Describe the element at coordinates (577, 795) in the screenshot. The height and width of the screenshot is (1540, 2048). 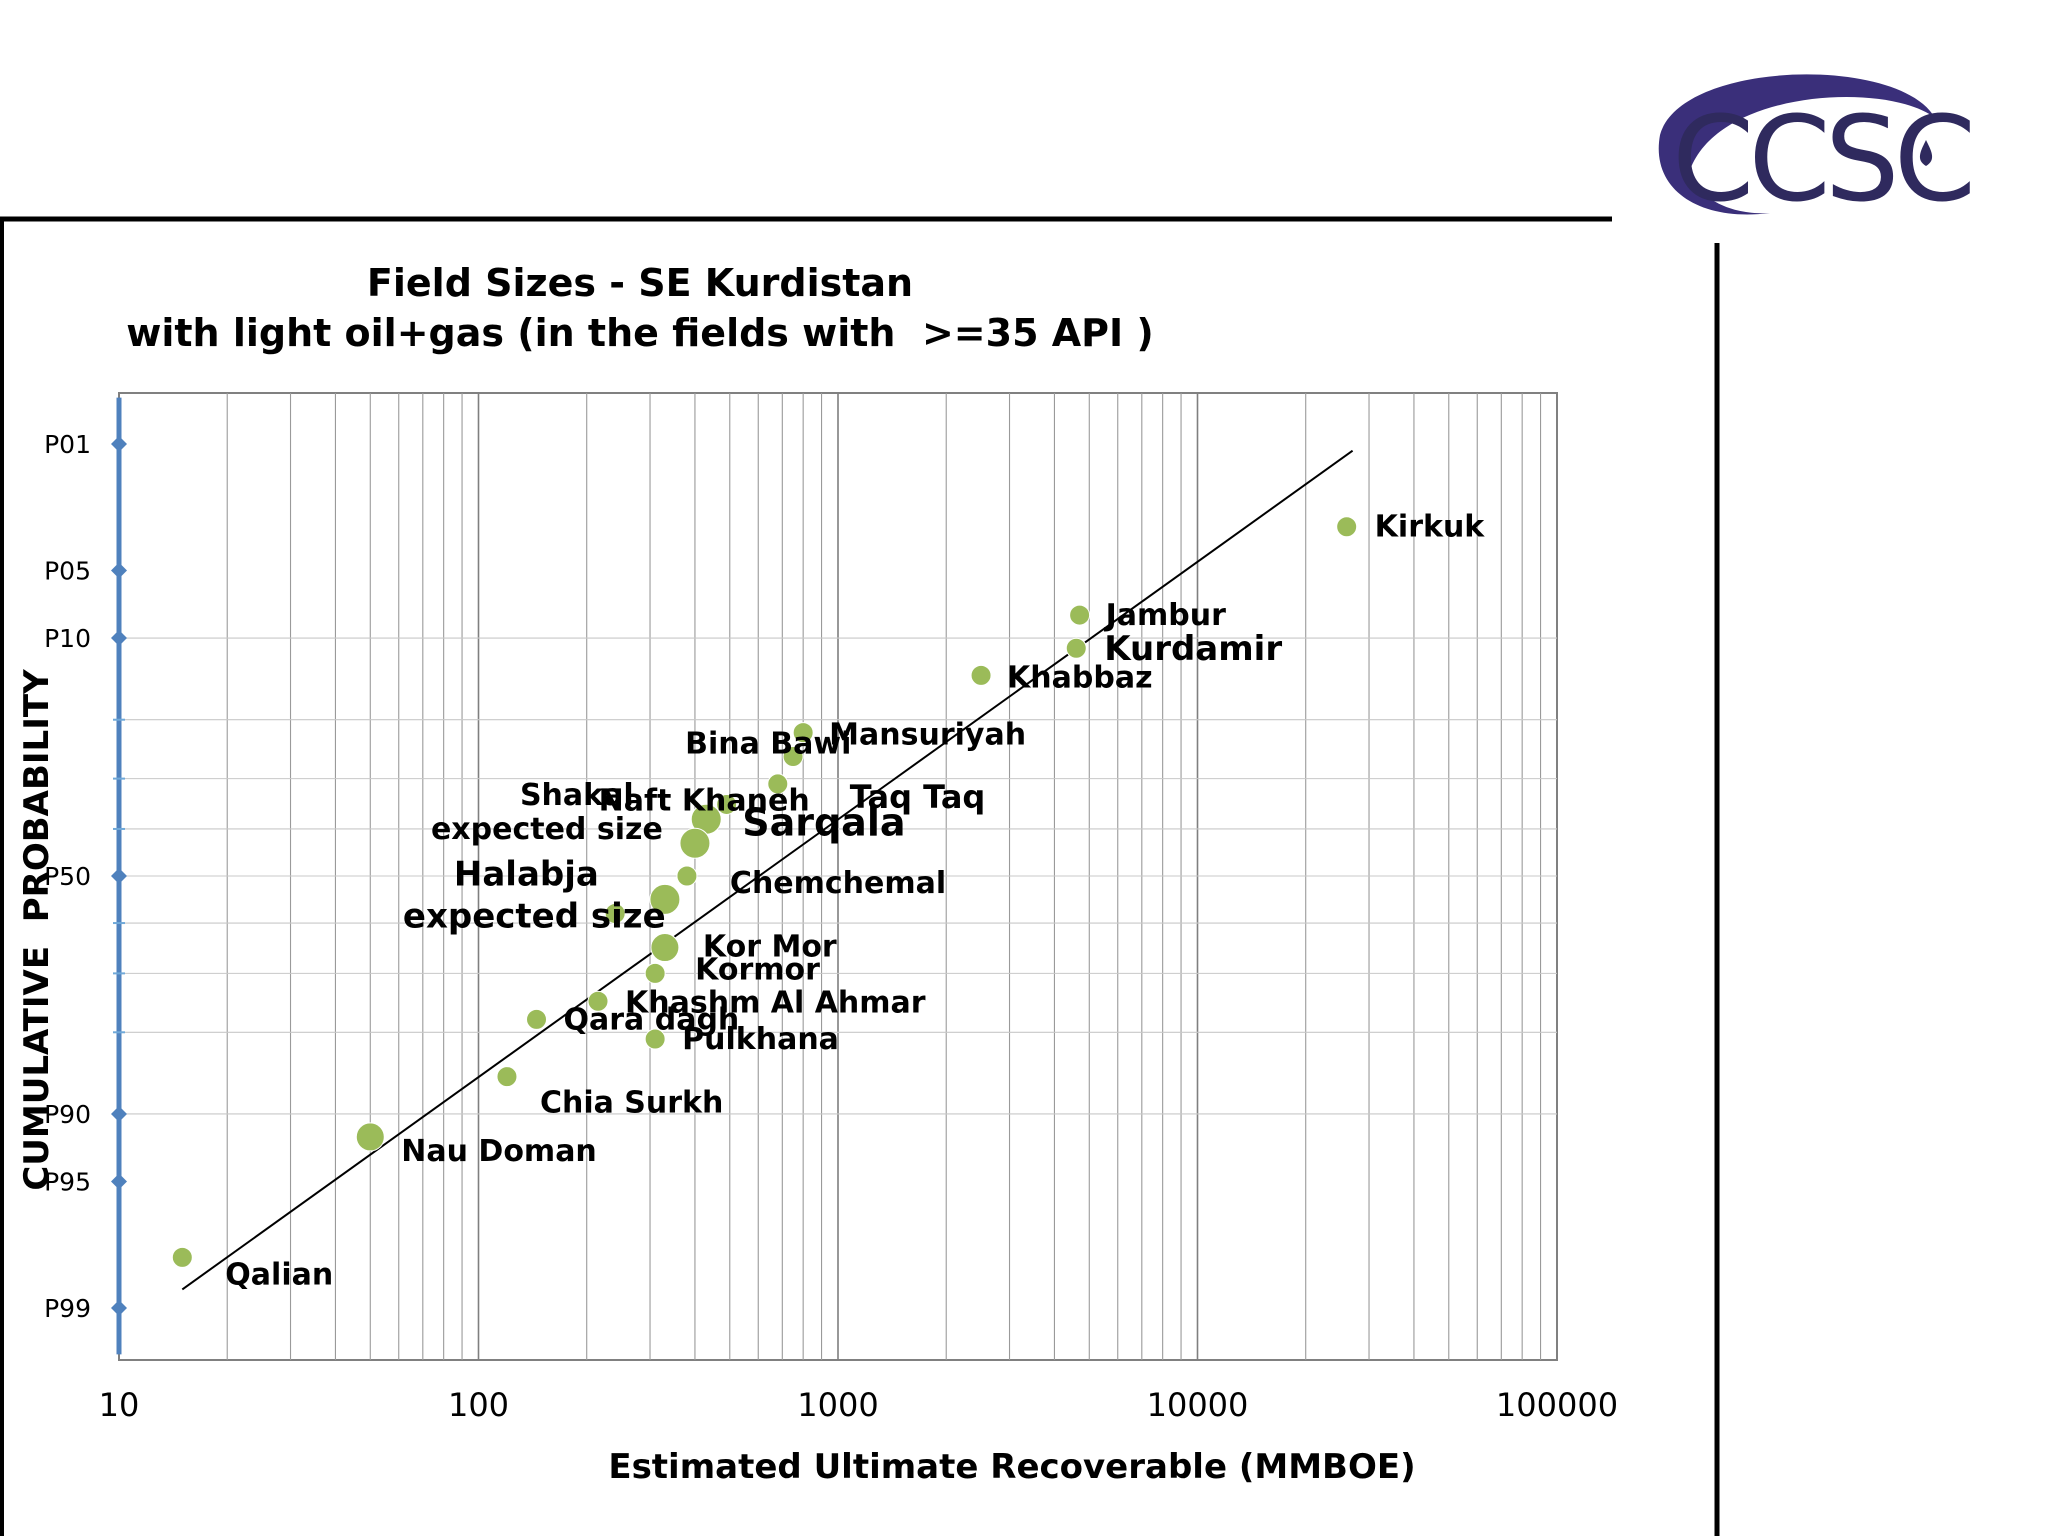
I see `point-label: Shakal` at that location.